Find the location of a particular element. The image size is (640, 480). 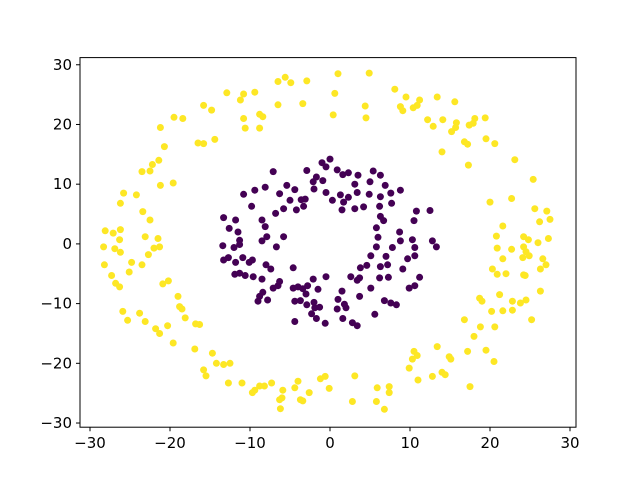

x-axis-tick-label: 10 is located at coordinates (409, 443).